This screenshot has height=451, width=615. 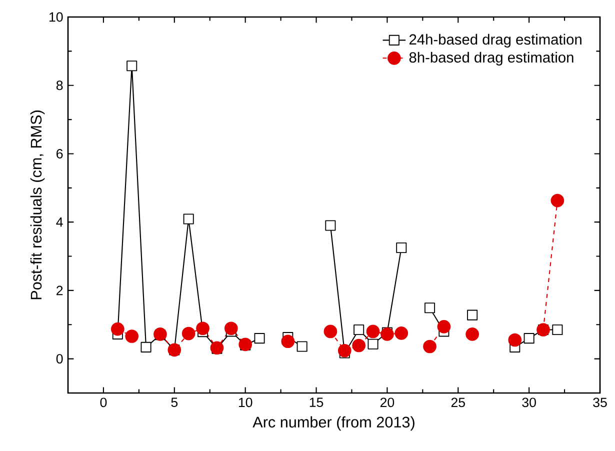 What do you see at coordinates (458, 403) in the screenshot?
I see `x-tick-label: 25` at bounding box center [458, 403].